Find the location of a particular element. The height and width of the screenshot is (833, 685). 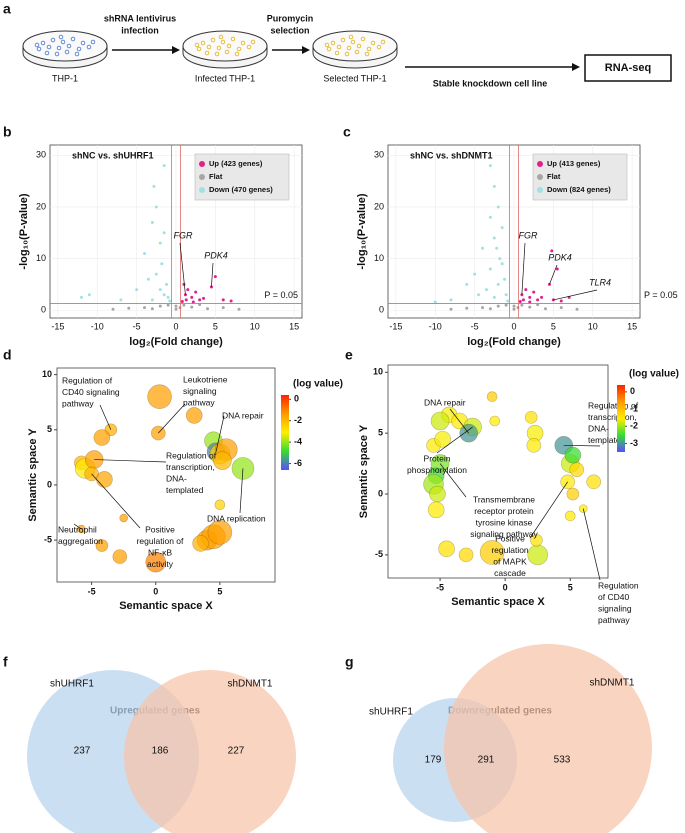

y-tick-label: 30 is located at coordinates (379, 155).